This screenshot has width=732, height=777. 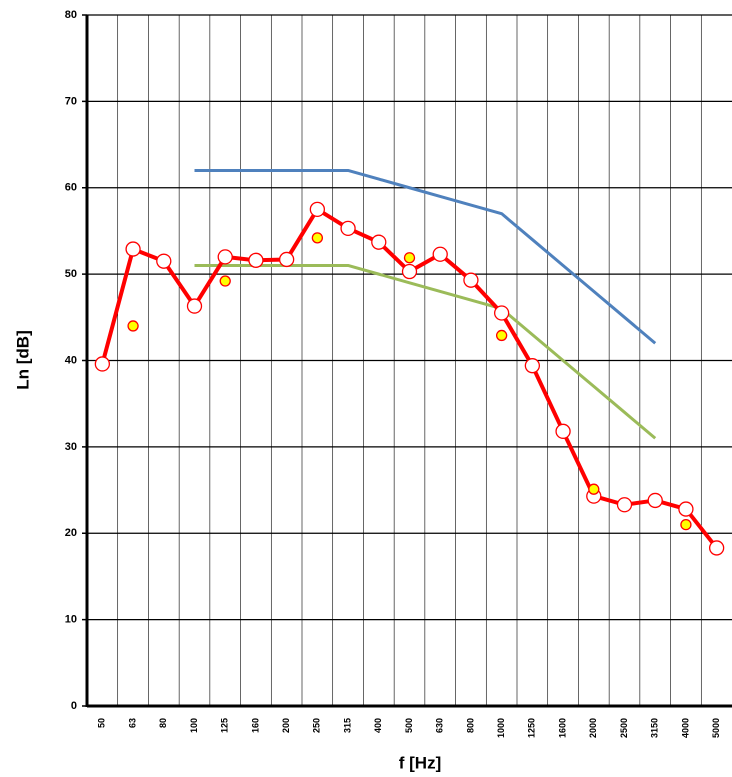 What do you see at coordinates (440, 725) in the screenshot?
I see `x-tick-label: 630` at bounding box center [440, 725].